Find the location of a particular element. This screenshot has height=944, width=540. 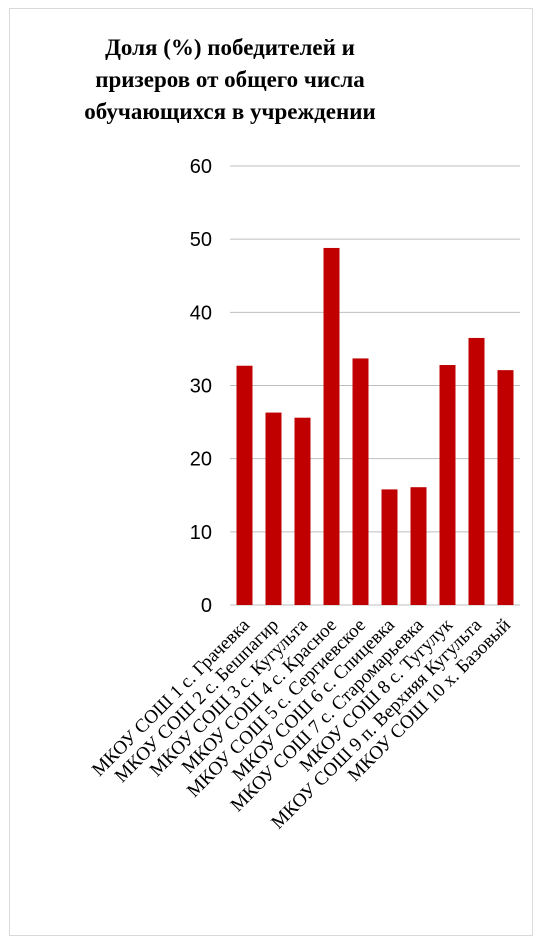

y-tick-label: 40 is located at coordinates (201, 313).